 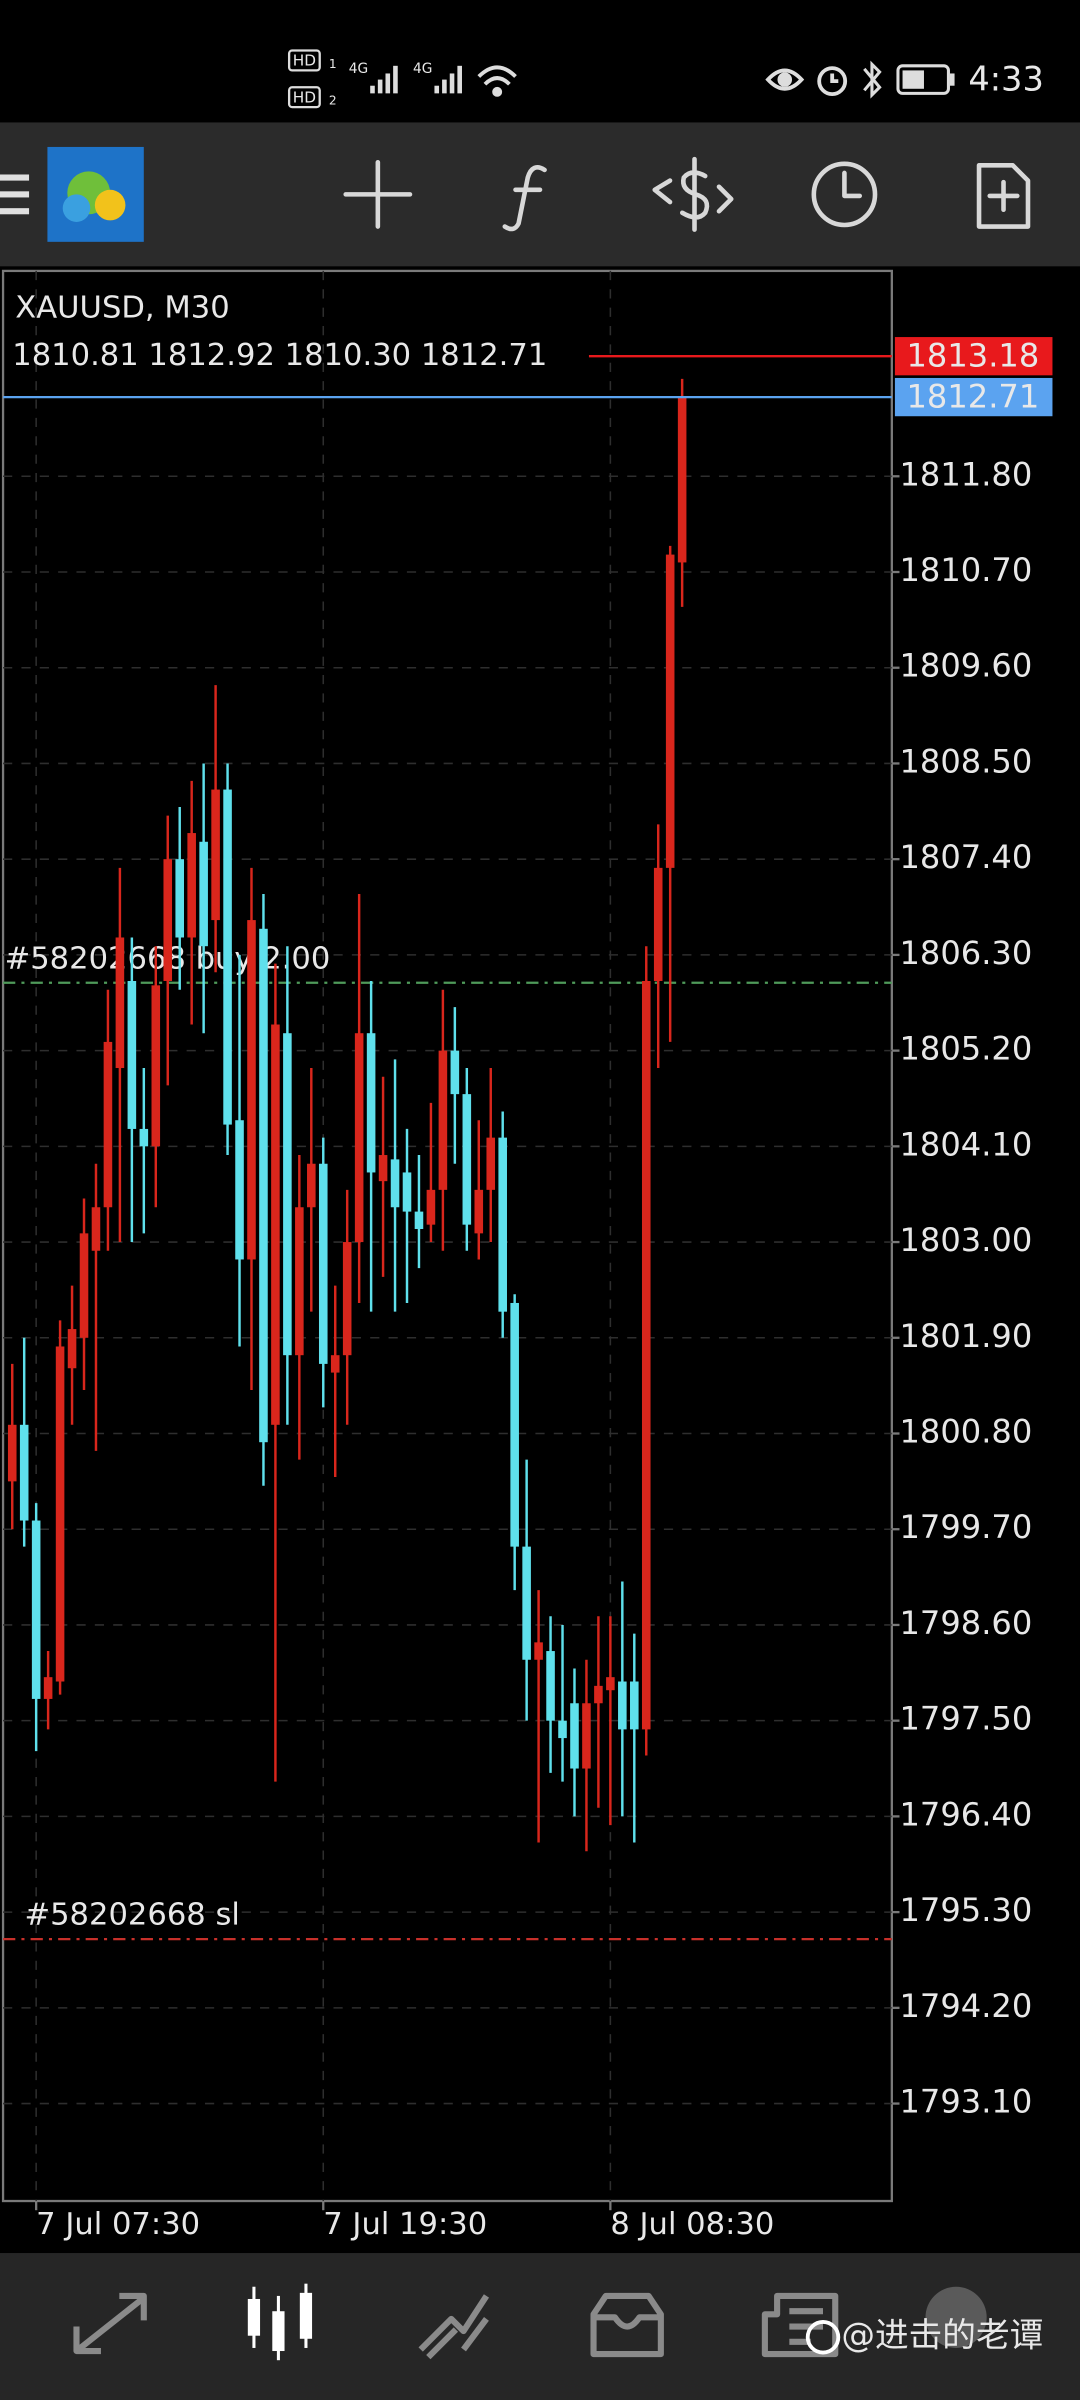 I want to click on ask-label: 1813.18, so click(x=973, y=356).